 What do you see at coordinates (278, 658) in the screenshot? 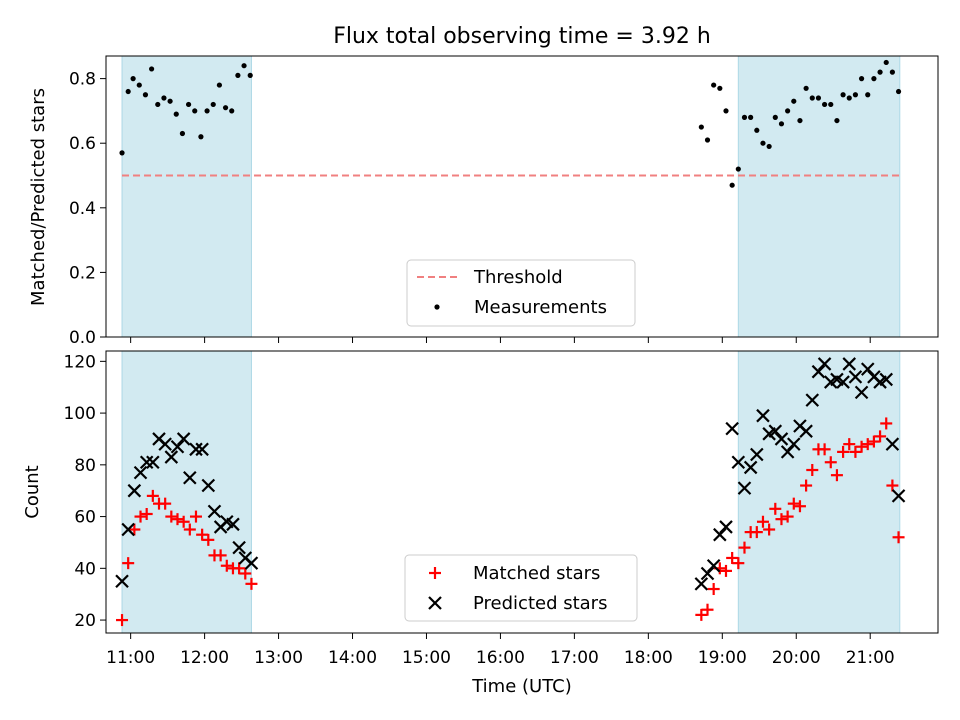
I see `x-tick-label: 13:00` at bounding box center [278, 658].